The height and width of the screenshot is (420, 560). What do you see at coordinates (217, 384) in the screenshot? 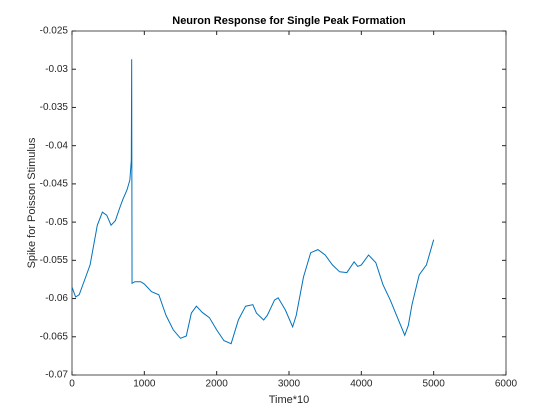
I see `x-tick-label: 2000` at bounding box center [217, 384].